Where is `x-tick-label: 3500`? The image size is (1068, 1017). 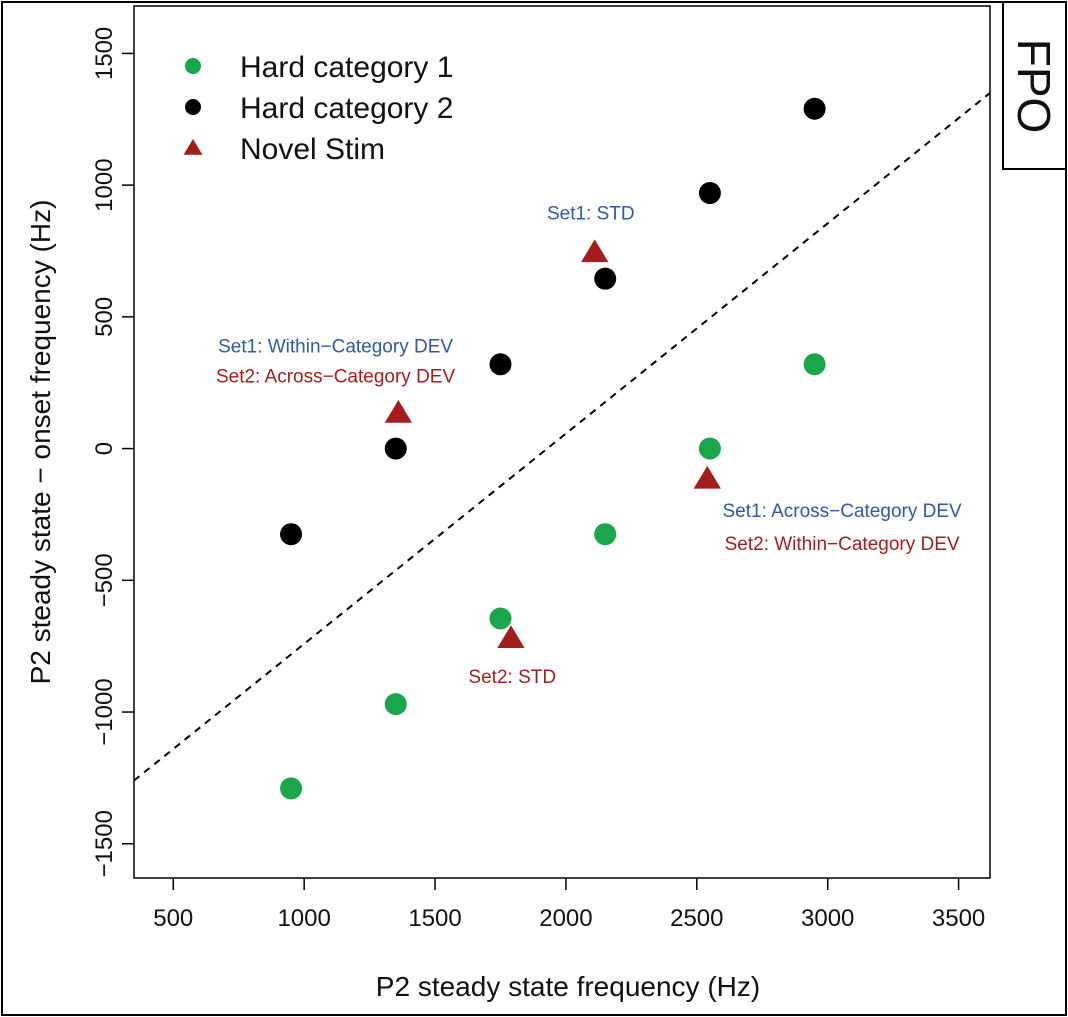 x-tick-label: 3500 is located at coordinates (958, 918).